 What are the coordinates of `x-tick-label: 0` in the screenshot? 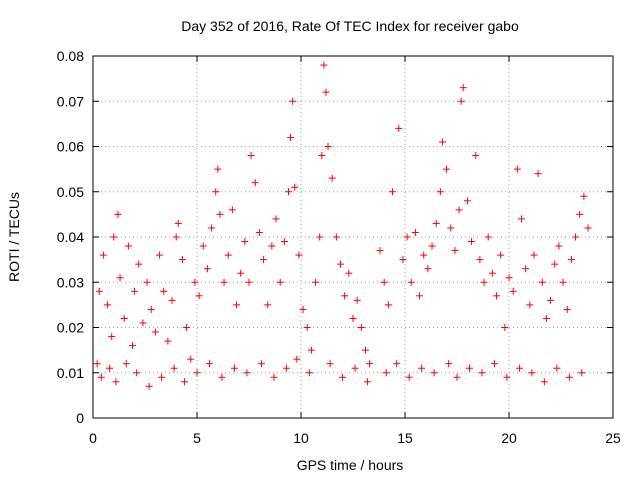 It's located at (93, 438).